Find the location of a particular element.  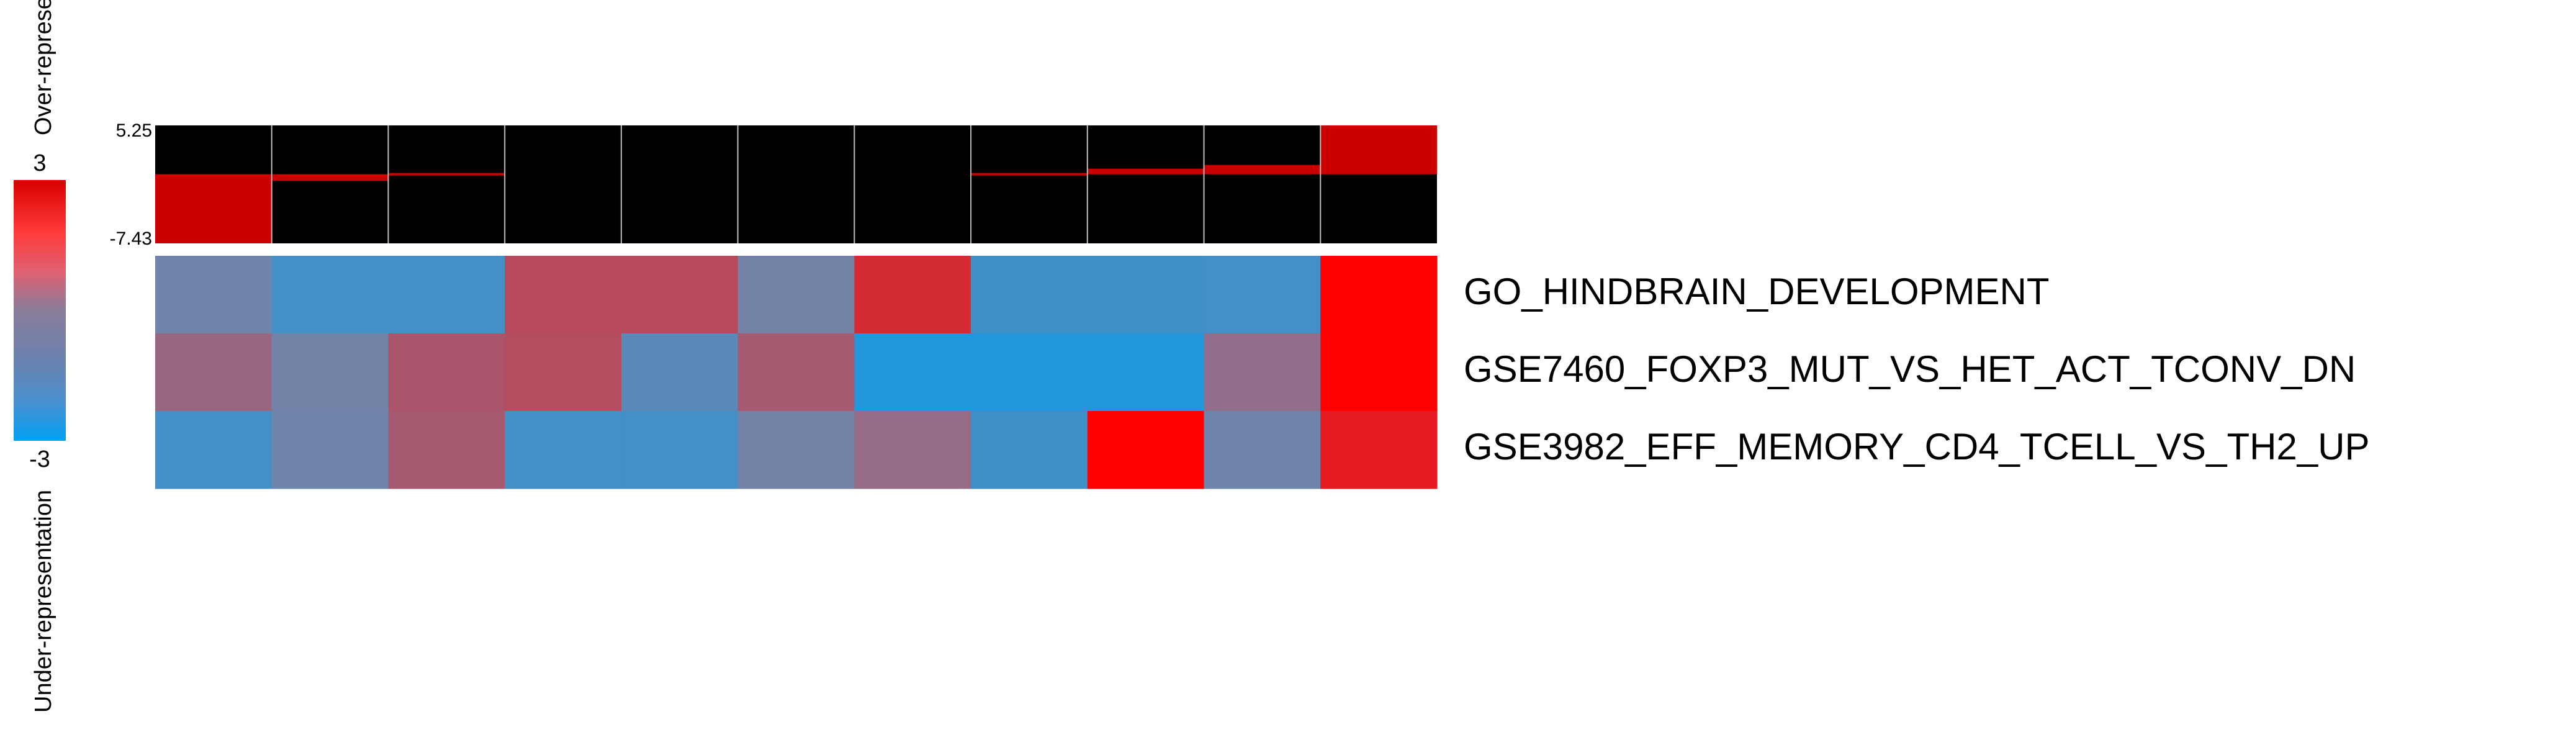

row-label-3: GSE3982_EFF_MEMORY_CD4_TCELL_VS_TH2_UP is located at coordinates (1917, 446).